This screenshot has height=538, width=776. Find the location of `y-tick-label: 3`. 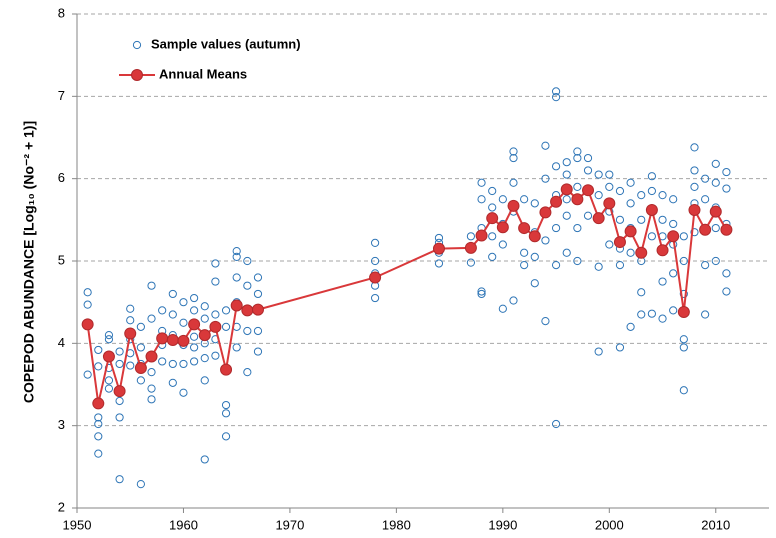

y-tick-label: 3 is located at coordinates (61, 424).